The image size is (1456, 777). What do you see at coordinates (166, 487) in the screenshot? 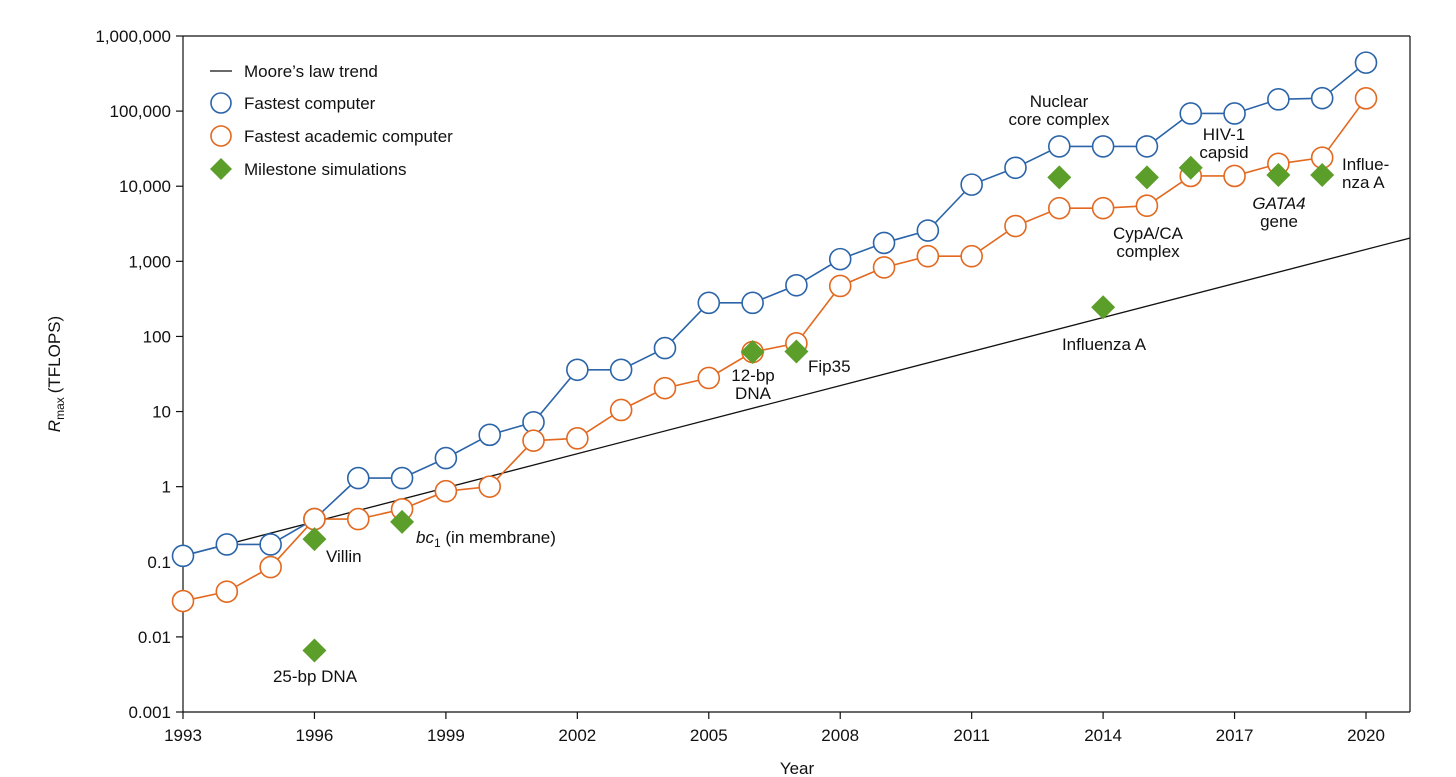
I see `y-tick-label: 1` at bounding box center [166, 487].